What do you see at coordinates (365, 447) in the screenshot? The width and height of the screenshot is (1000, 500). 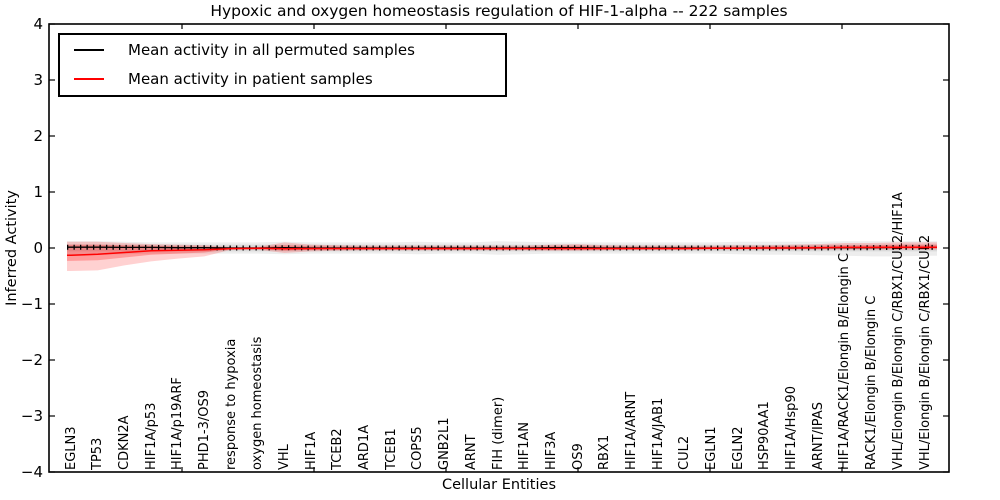 I see `x-category-label: ARD1A` at bounding box center [365, 447].